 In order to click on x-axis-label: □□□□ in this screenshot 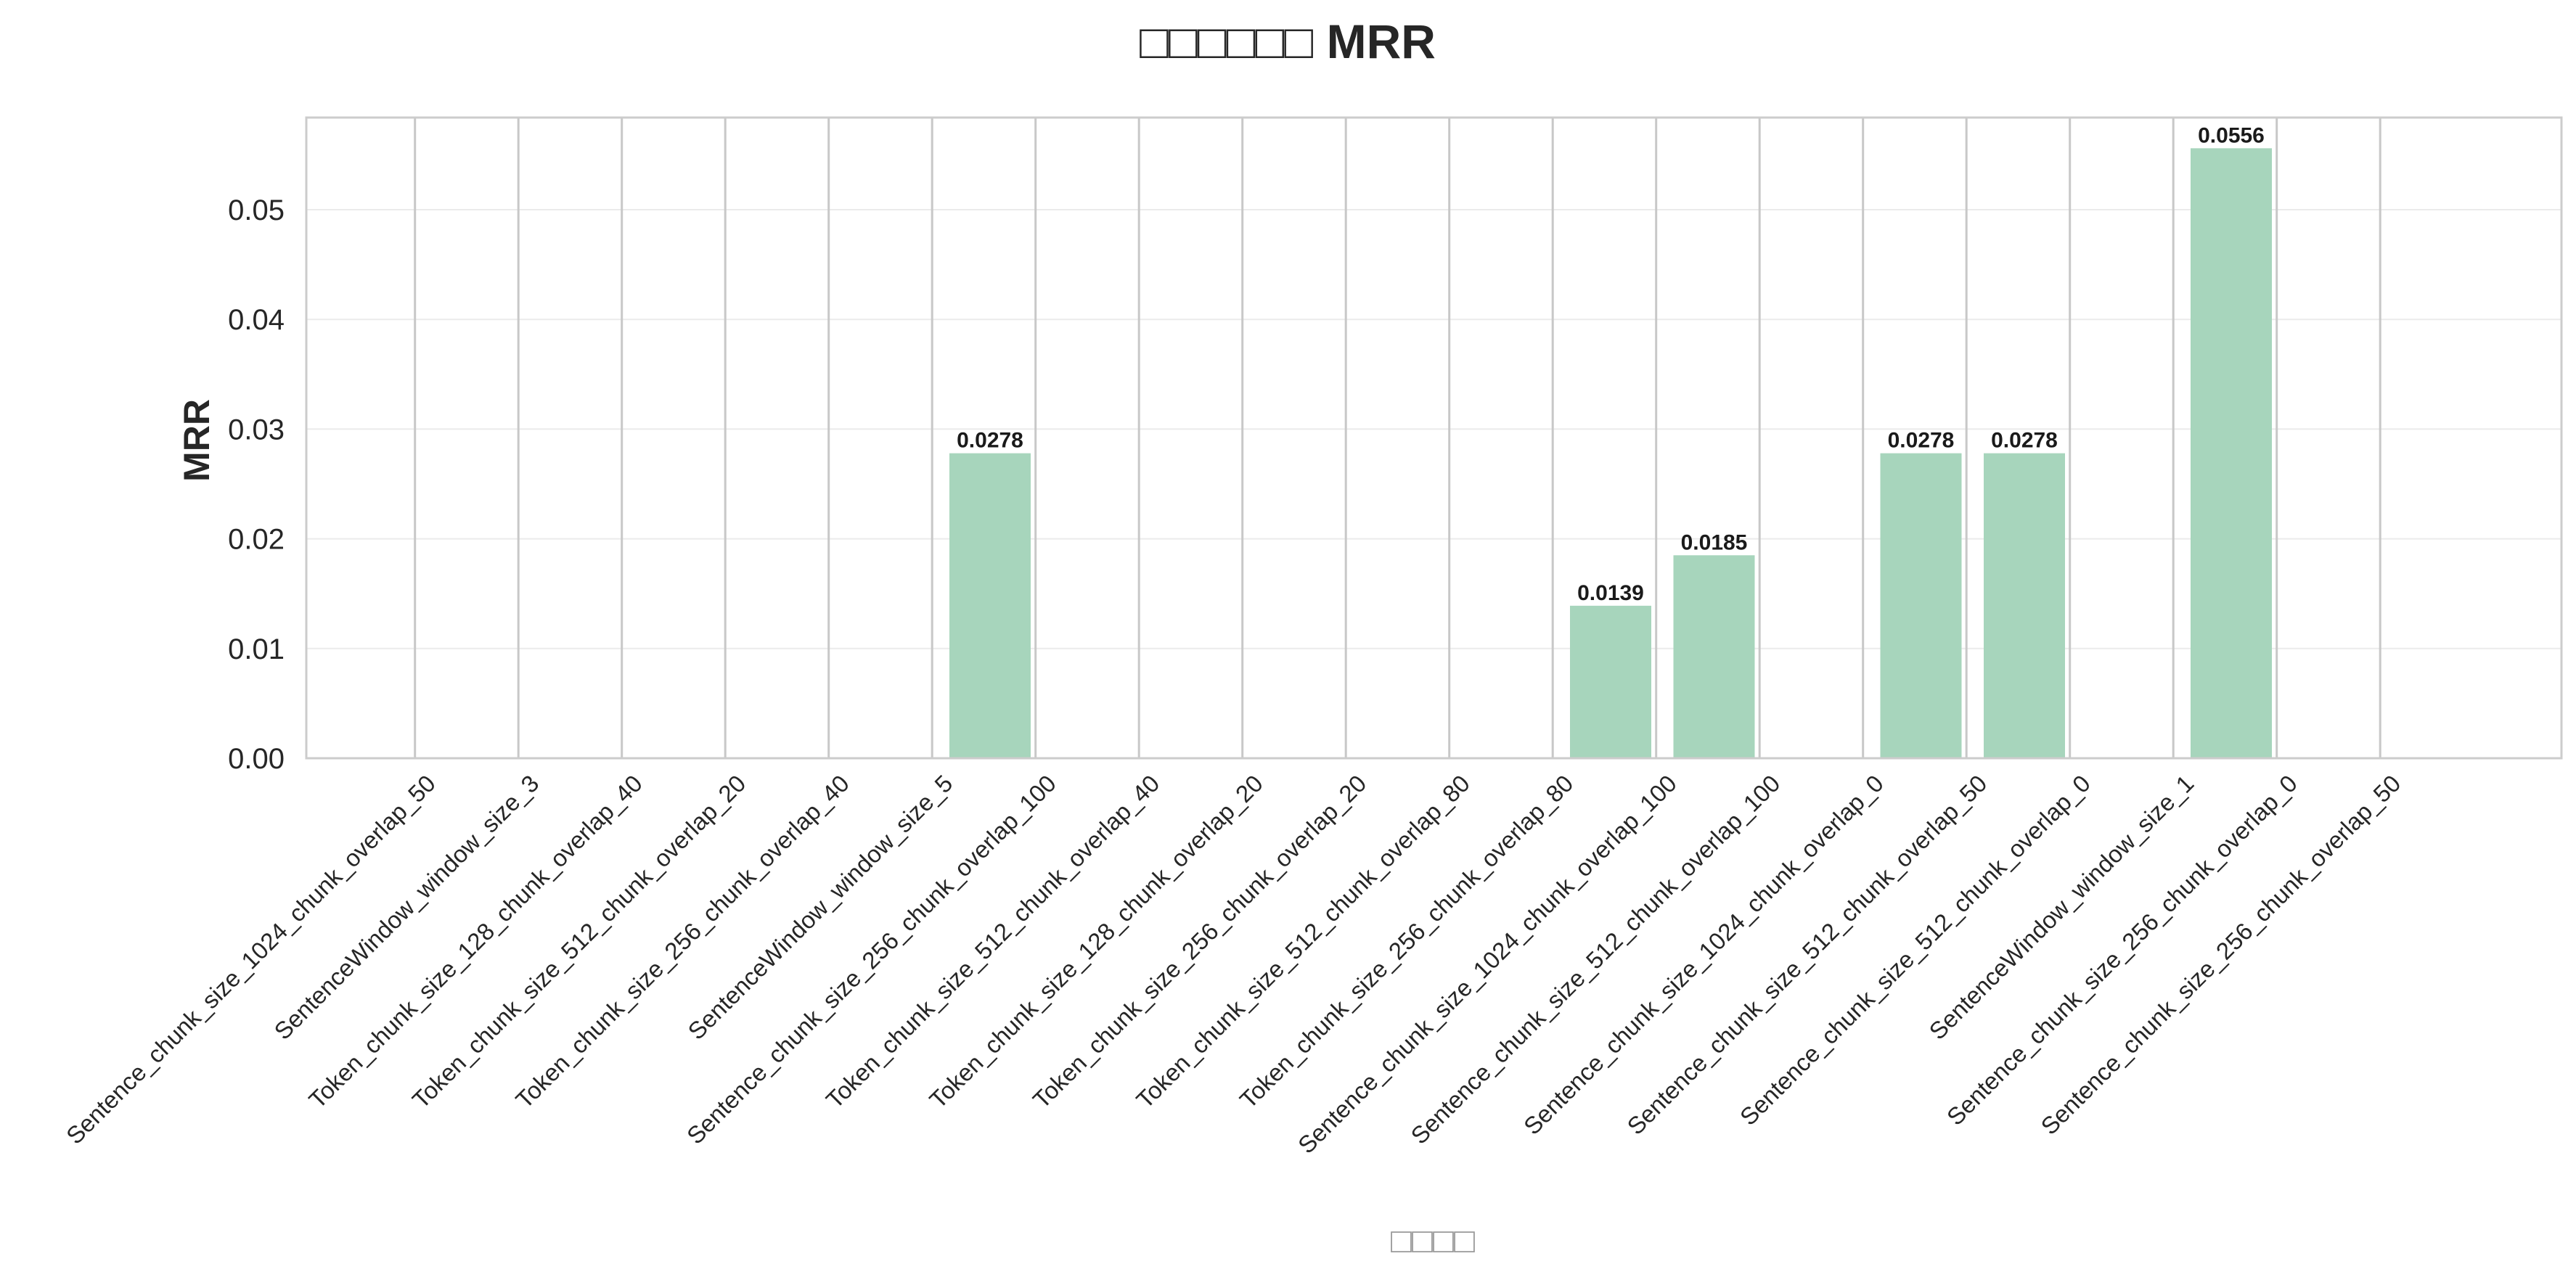, I will do `click(1433, 1241)`.